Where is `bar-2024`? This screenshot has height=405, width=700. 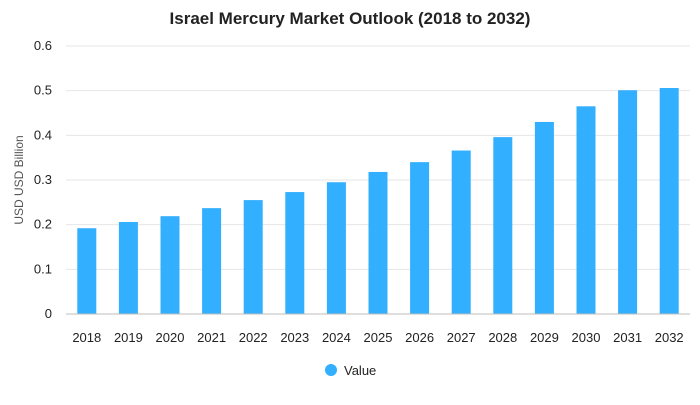
bar-2024 is located at coordinates (336, 248).